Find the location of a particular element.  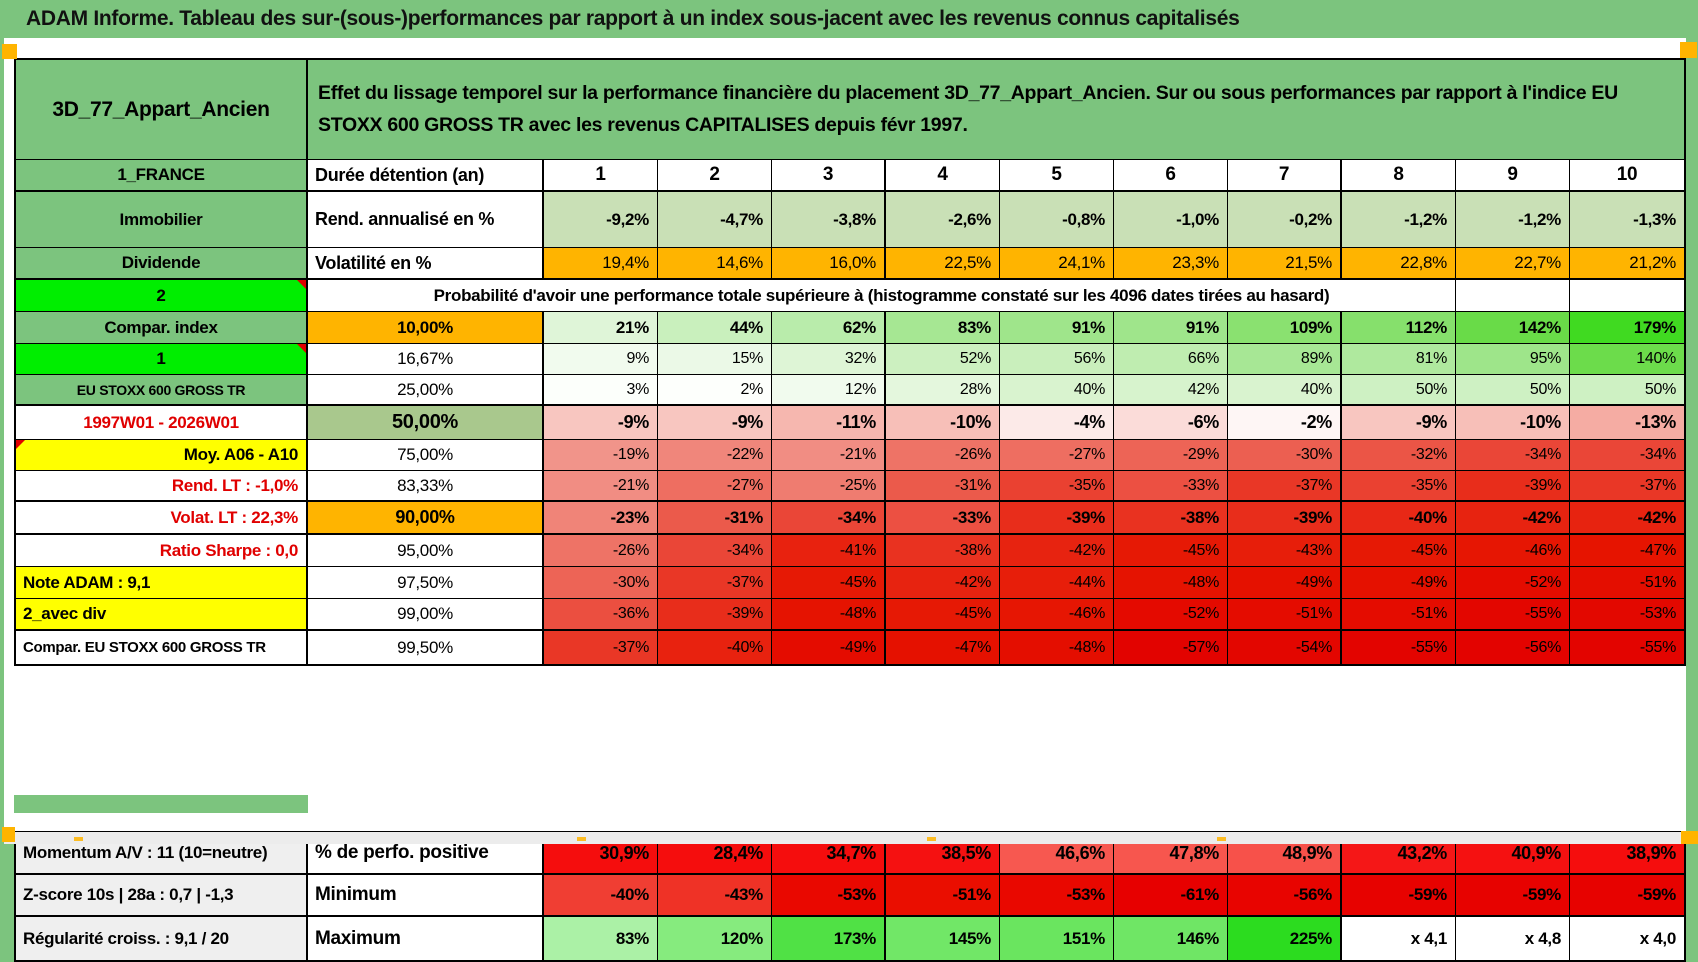

row-label: Z-score 10s | 28a : 0,7 | -1,3 is located at coordinates (162, 895).